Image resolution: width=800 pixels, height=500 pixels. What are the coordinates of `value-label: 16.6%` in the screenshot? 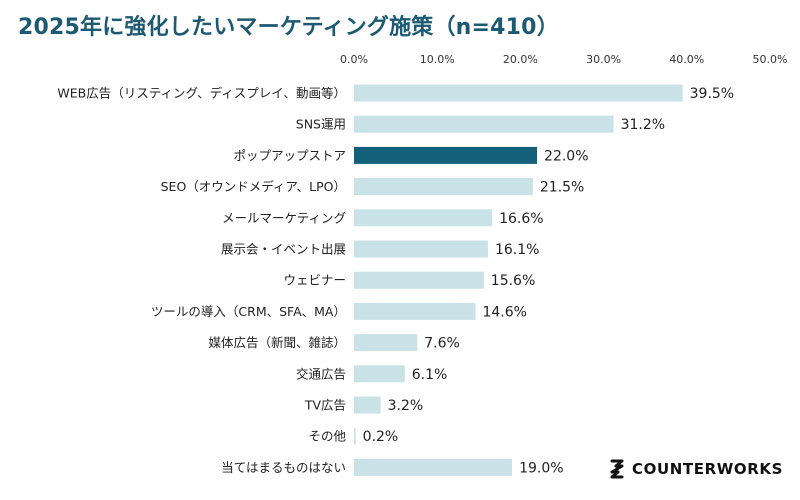 It's located at (521, 219).